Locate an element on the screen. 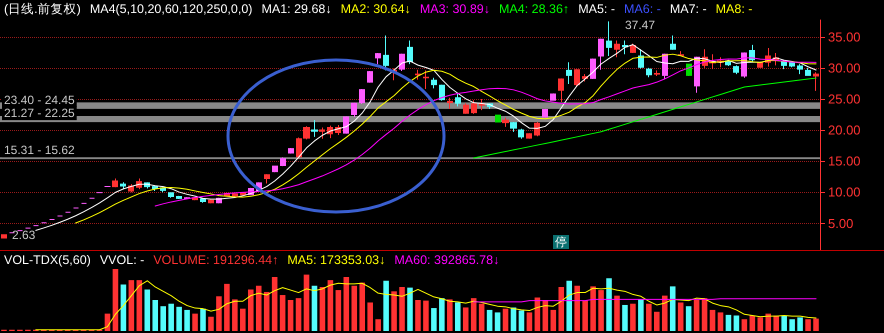 This screenshot has width=884, height=333. y-tick-label: 10.00 is located at coordinates (844, 192).